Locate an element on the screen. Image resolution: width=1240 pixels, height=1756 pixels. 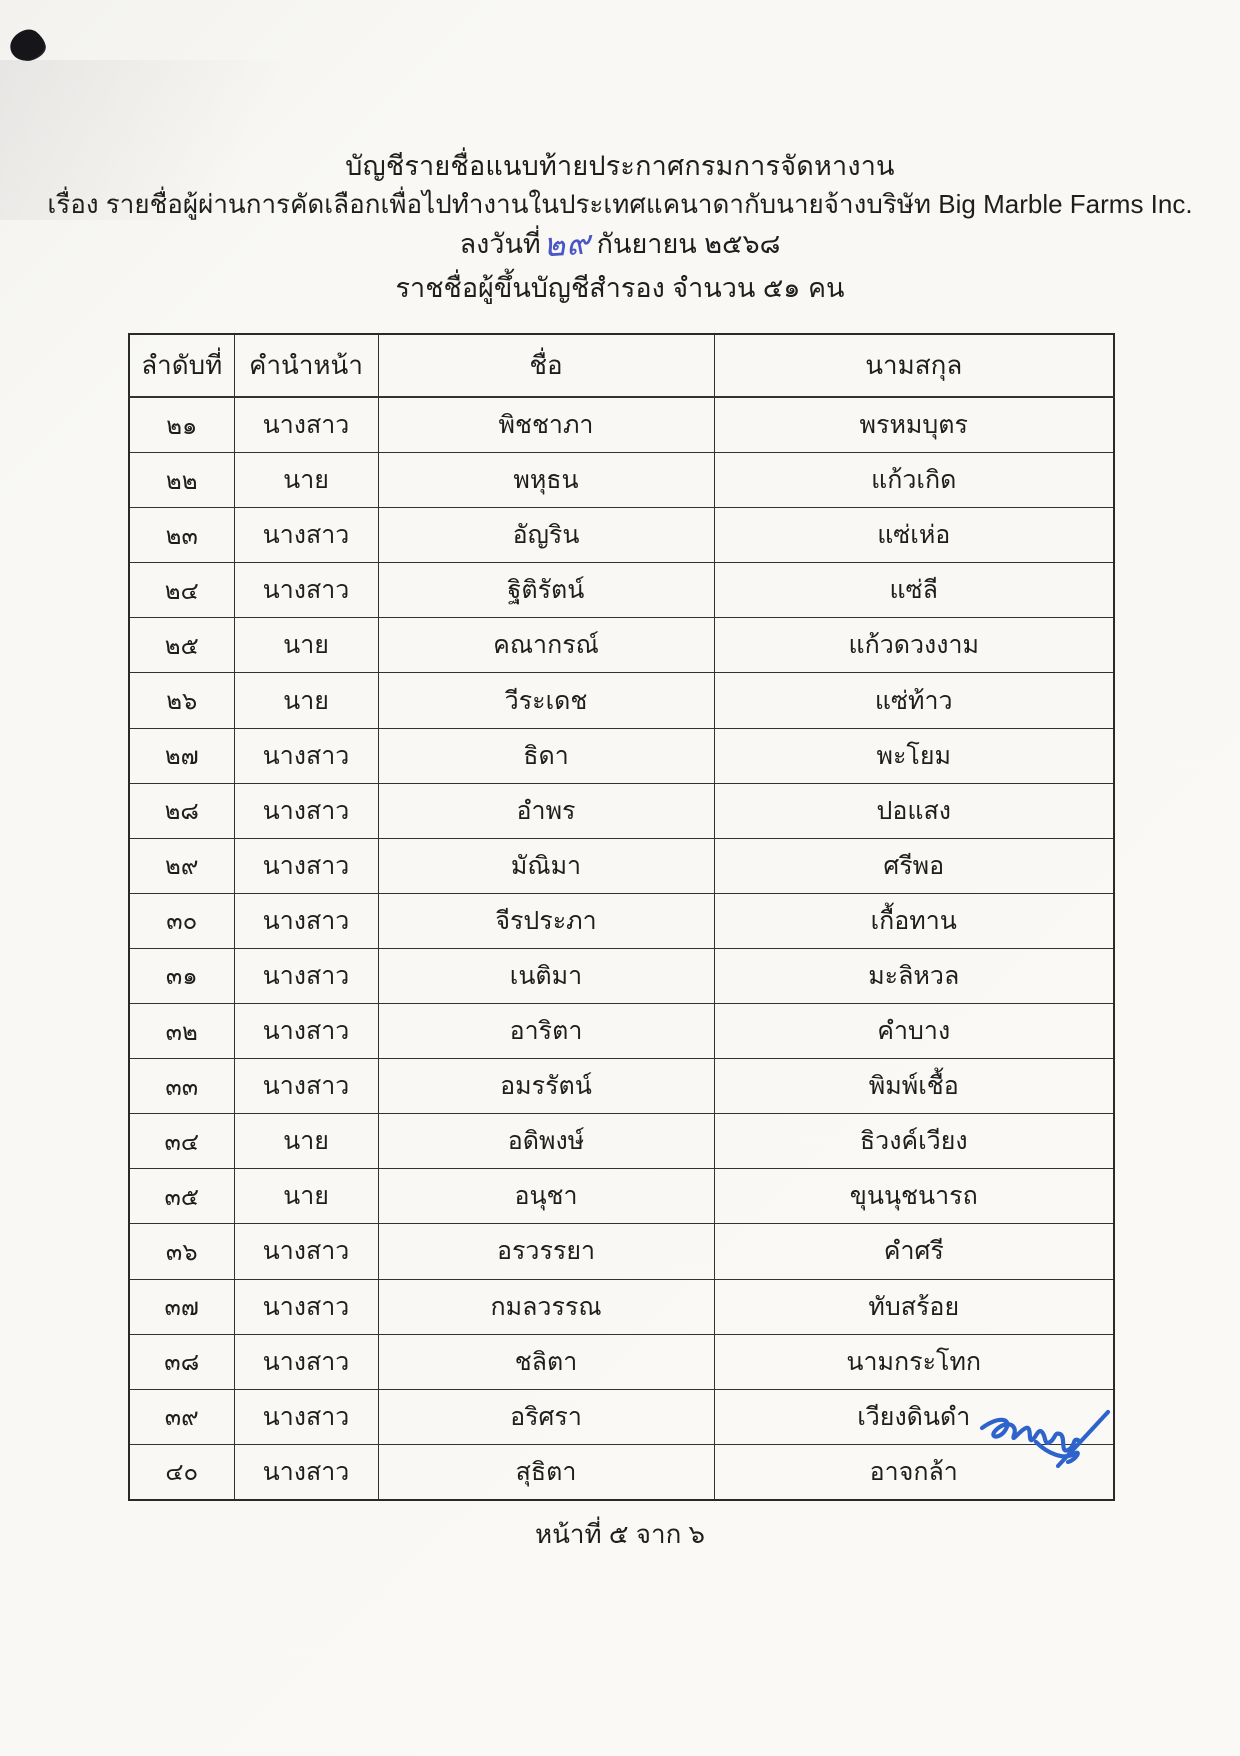
table-cell: มะลิหวล is located at coordinates (914, 976).